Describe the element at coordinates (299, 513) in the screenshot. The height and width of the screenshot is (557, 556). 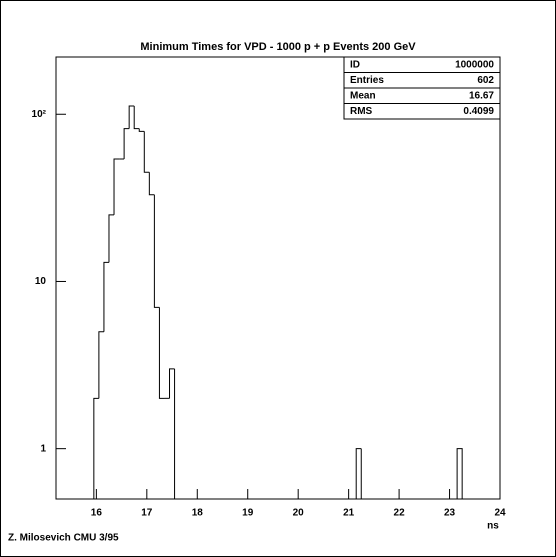
I see `x-tick-label: 20` at that location.